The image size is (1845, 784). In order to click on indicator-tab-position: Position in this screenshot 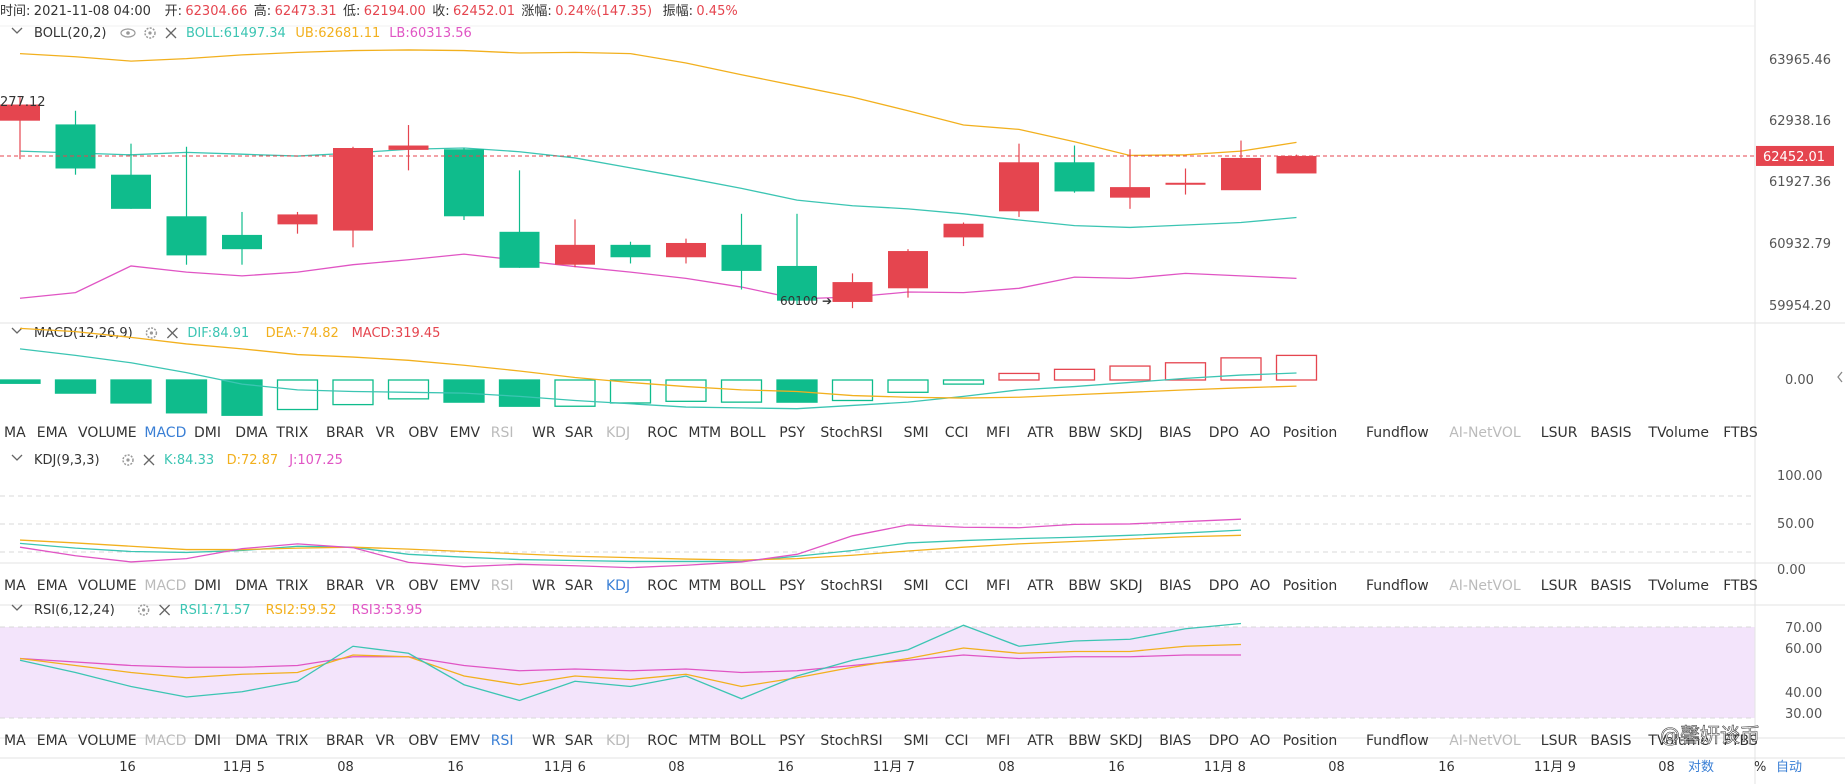, I will do `click(1310, 741)`.